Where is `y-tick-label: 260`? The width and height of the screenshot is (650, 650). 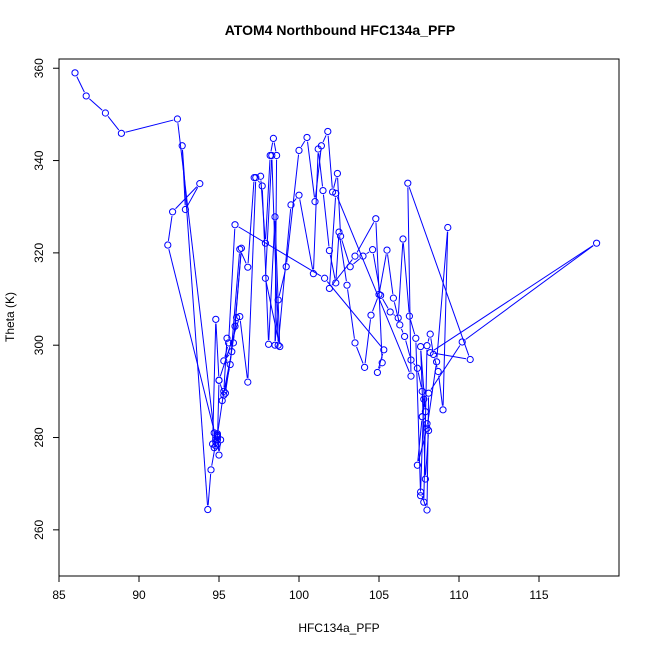
y-tick-label: 260 is located at coordinates (39, 530).